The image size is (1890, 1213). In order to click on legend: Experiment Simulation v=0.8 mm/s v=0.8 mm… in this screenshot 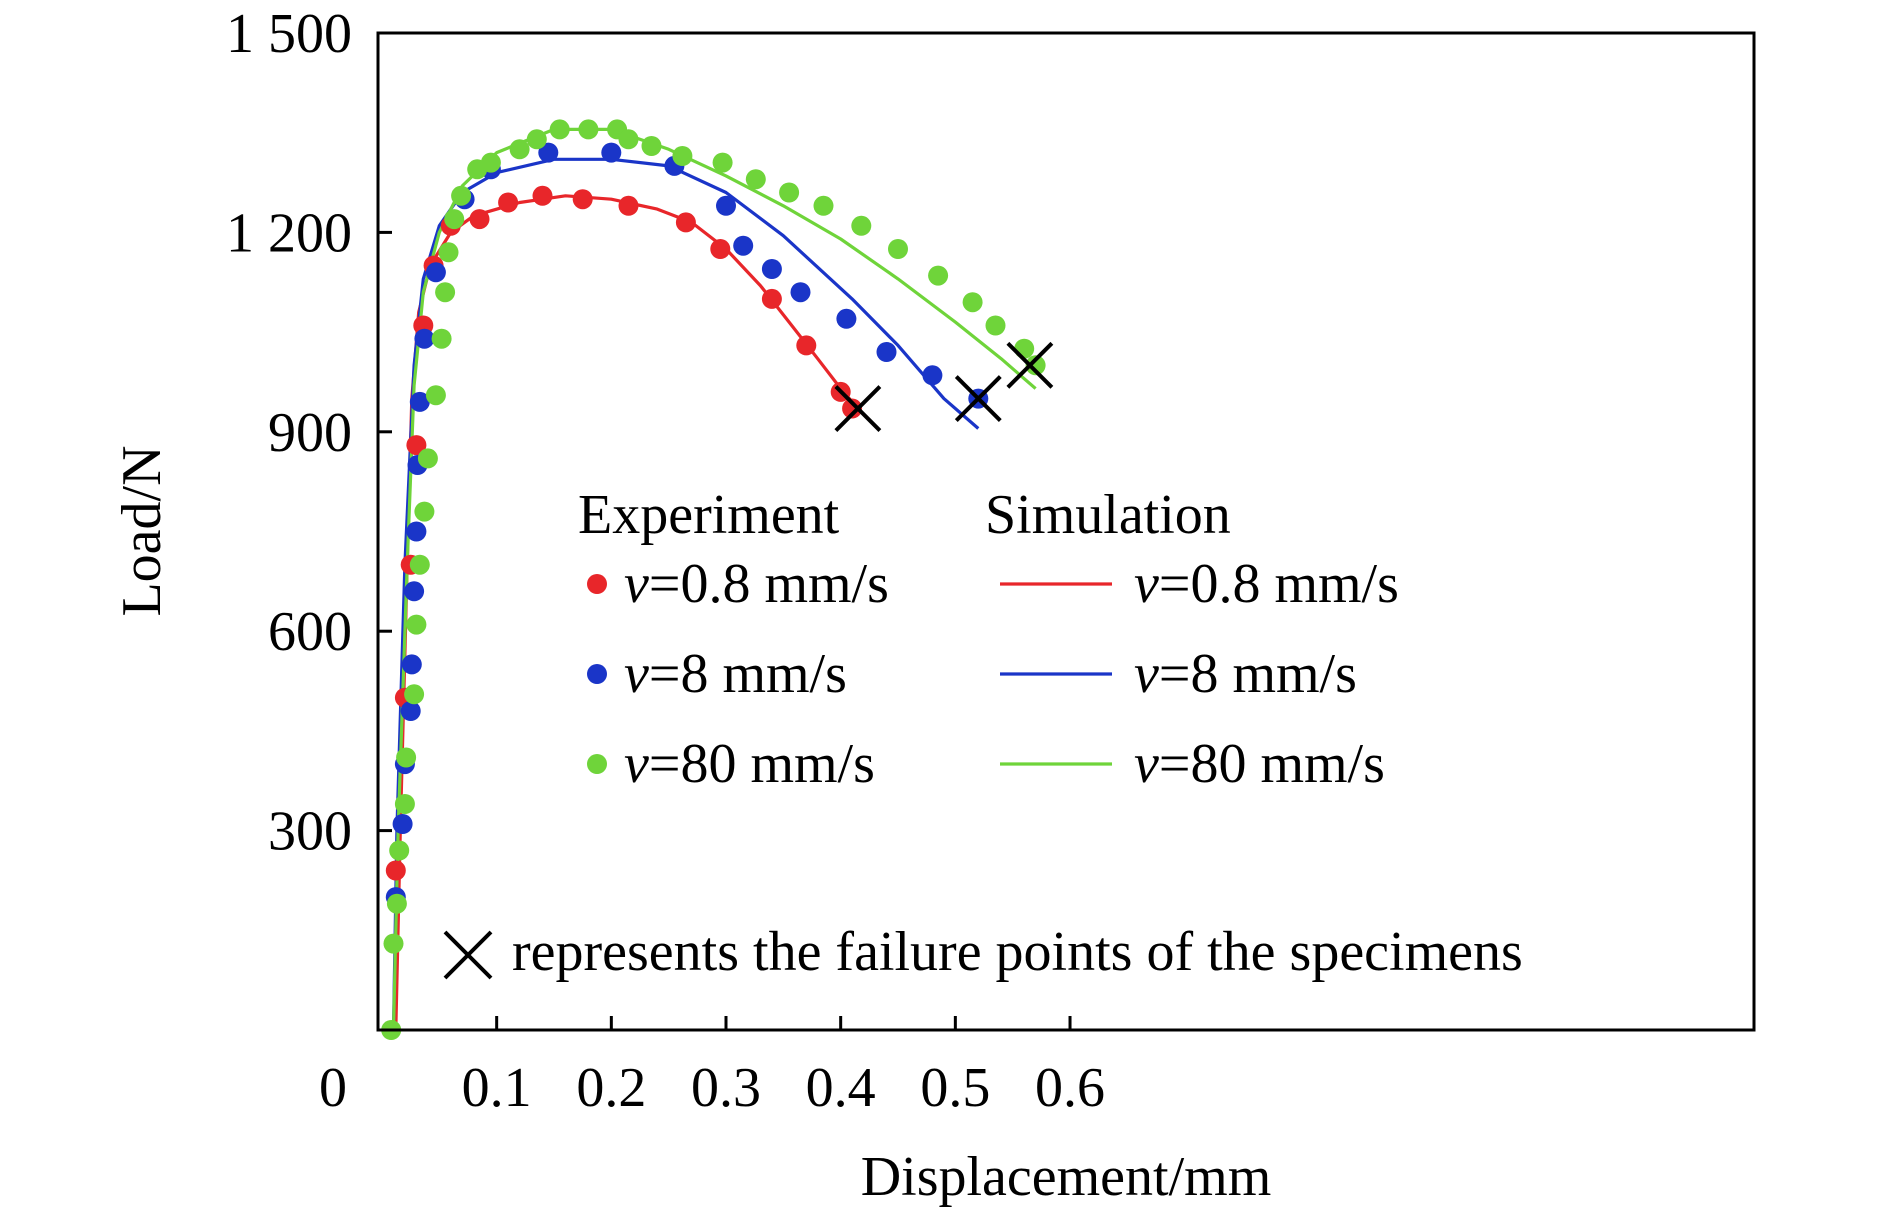, I will do `click(988, 639)`.